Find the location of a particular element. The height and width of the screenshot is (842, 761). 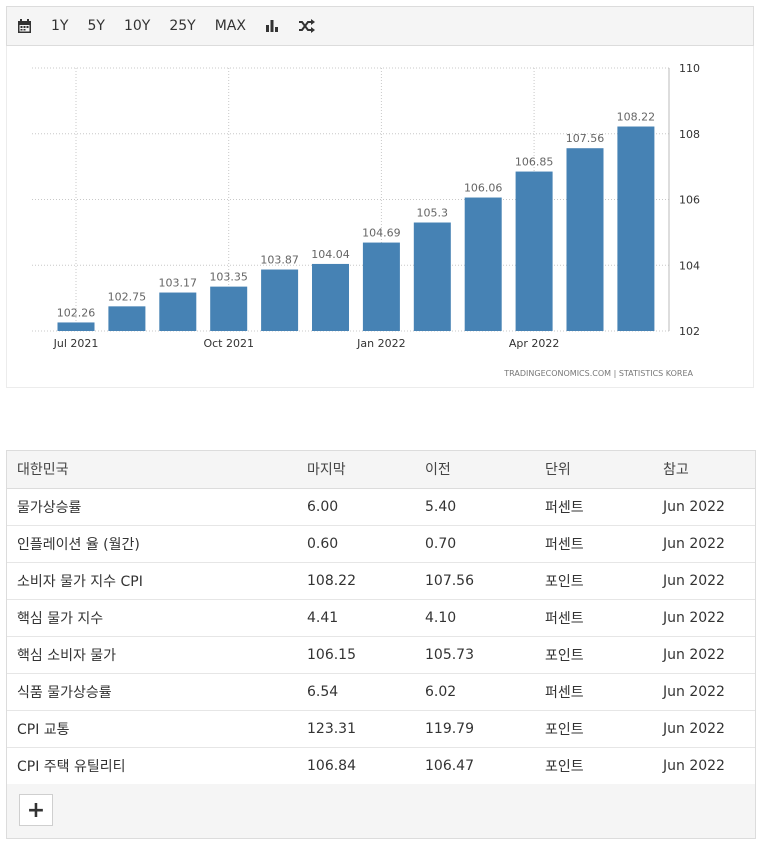

previous-value: 119.79 is located at coordinates (475, 729).